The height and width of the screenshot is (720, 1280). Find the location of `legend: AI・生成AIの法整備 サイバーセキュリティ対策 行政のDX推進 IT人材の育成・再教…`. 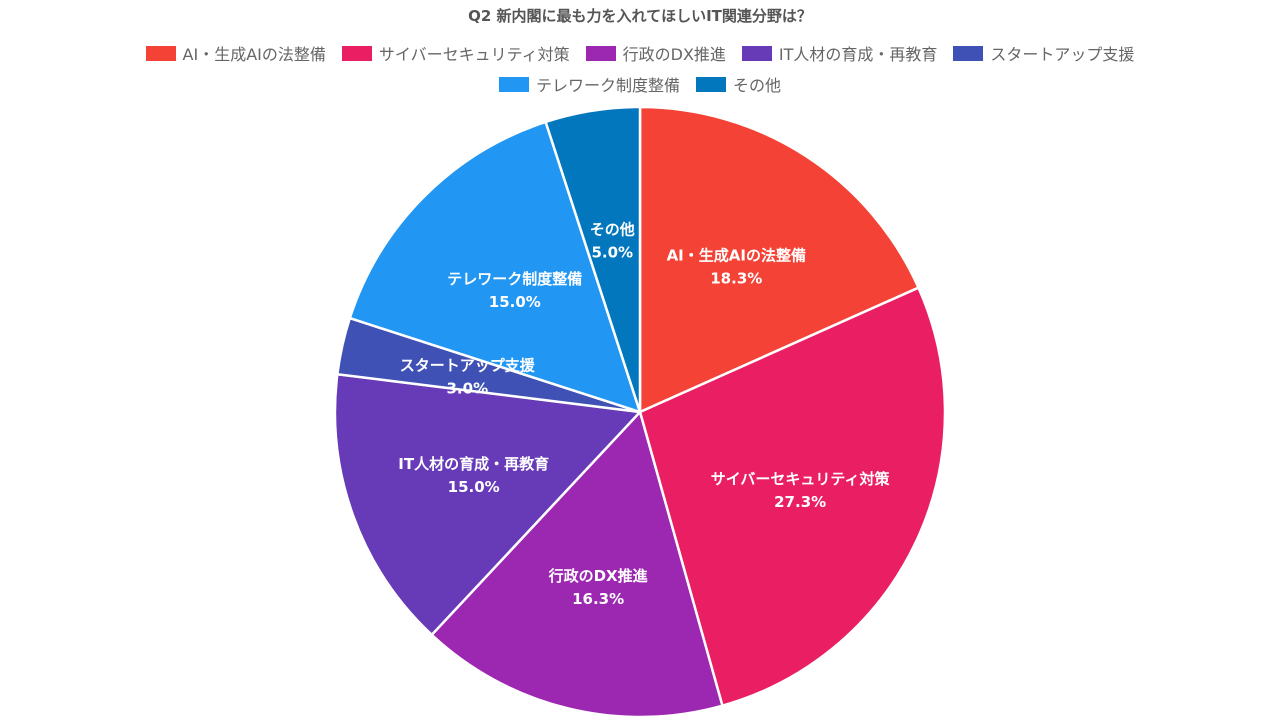

legend: AI・生成AIの法整備 サイバーセキュリティ対策 行政のDX推進 IT人材の育成・再教… is located at coordinates (640, 53).